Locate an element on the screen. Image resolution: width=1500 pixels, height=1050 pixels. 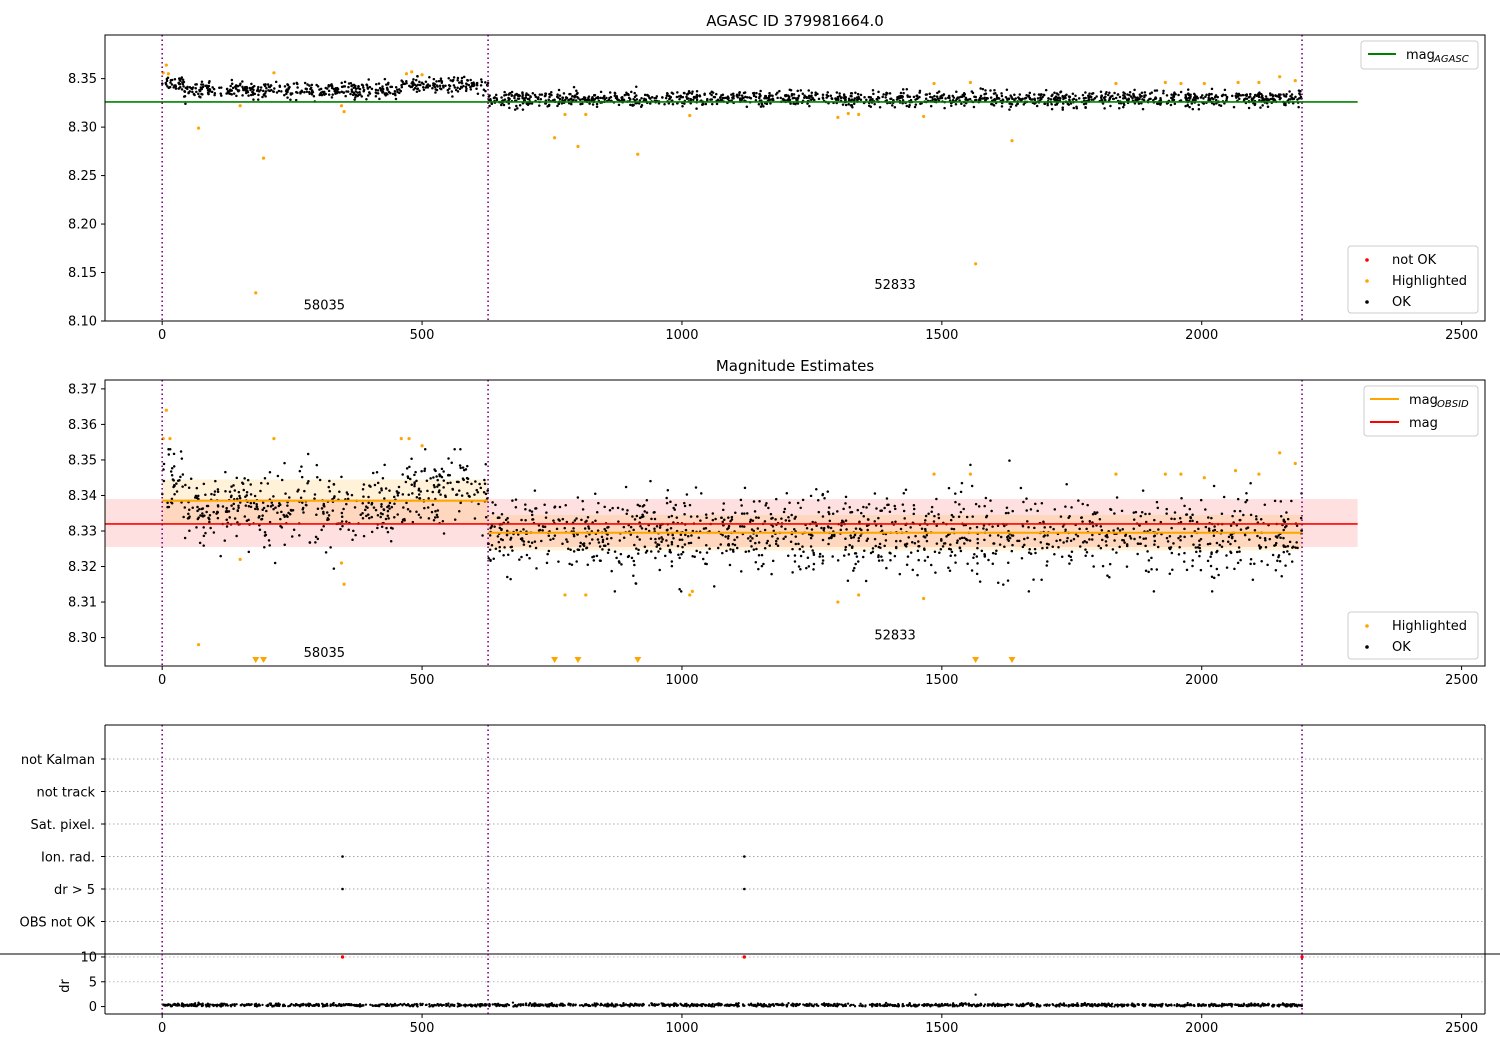
x-tick-label: 0 is located at coordinates (162, 335).